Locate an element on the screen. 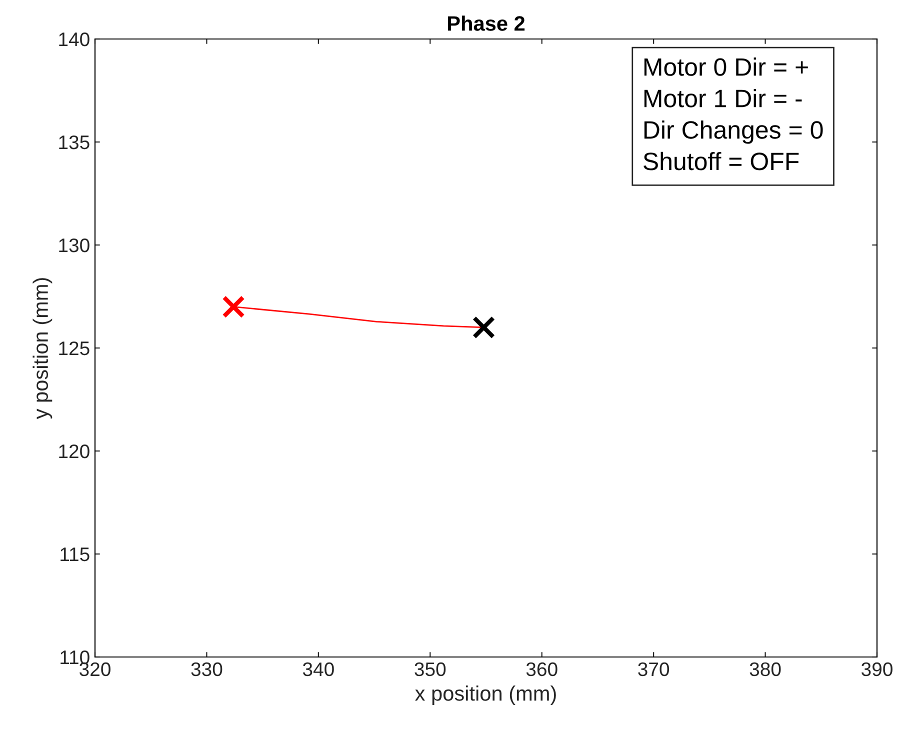 This screenshot has width=901, height=739. y-tick-label: 120 is located at coordinates (74, 451).